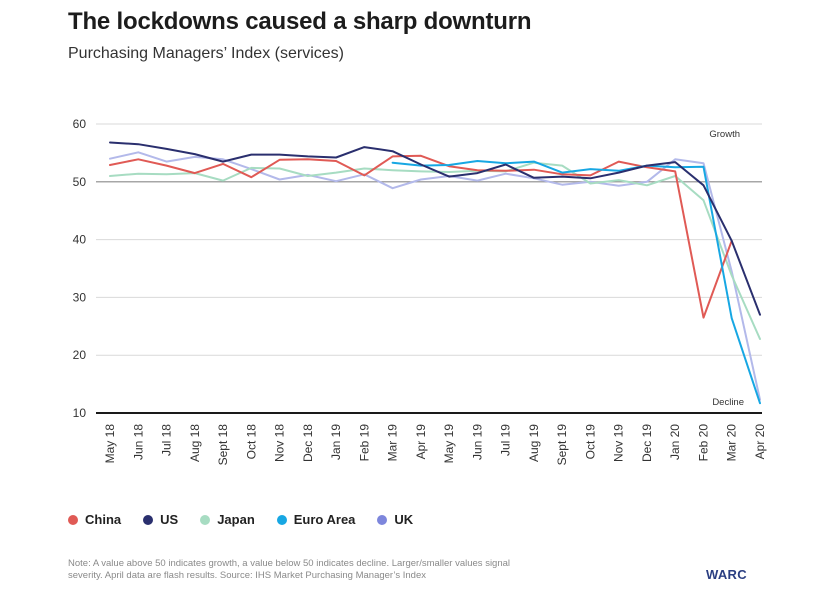 This screenshot has height=604, width=815. I want to click on chart-subtitle: Purchasing Managers’ Index (services), so click(206, 53).